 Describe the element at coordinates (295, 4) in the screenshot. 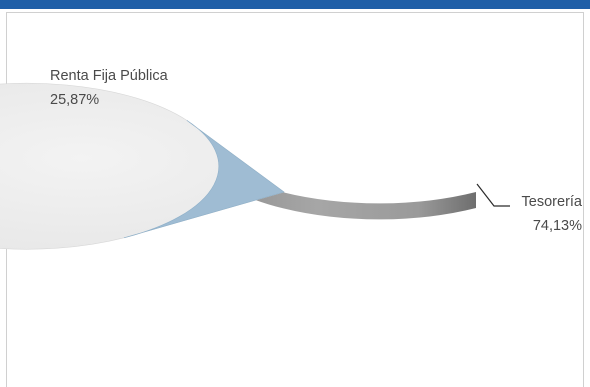

I see `header-bar` at that location.